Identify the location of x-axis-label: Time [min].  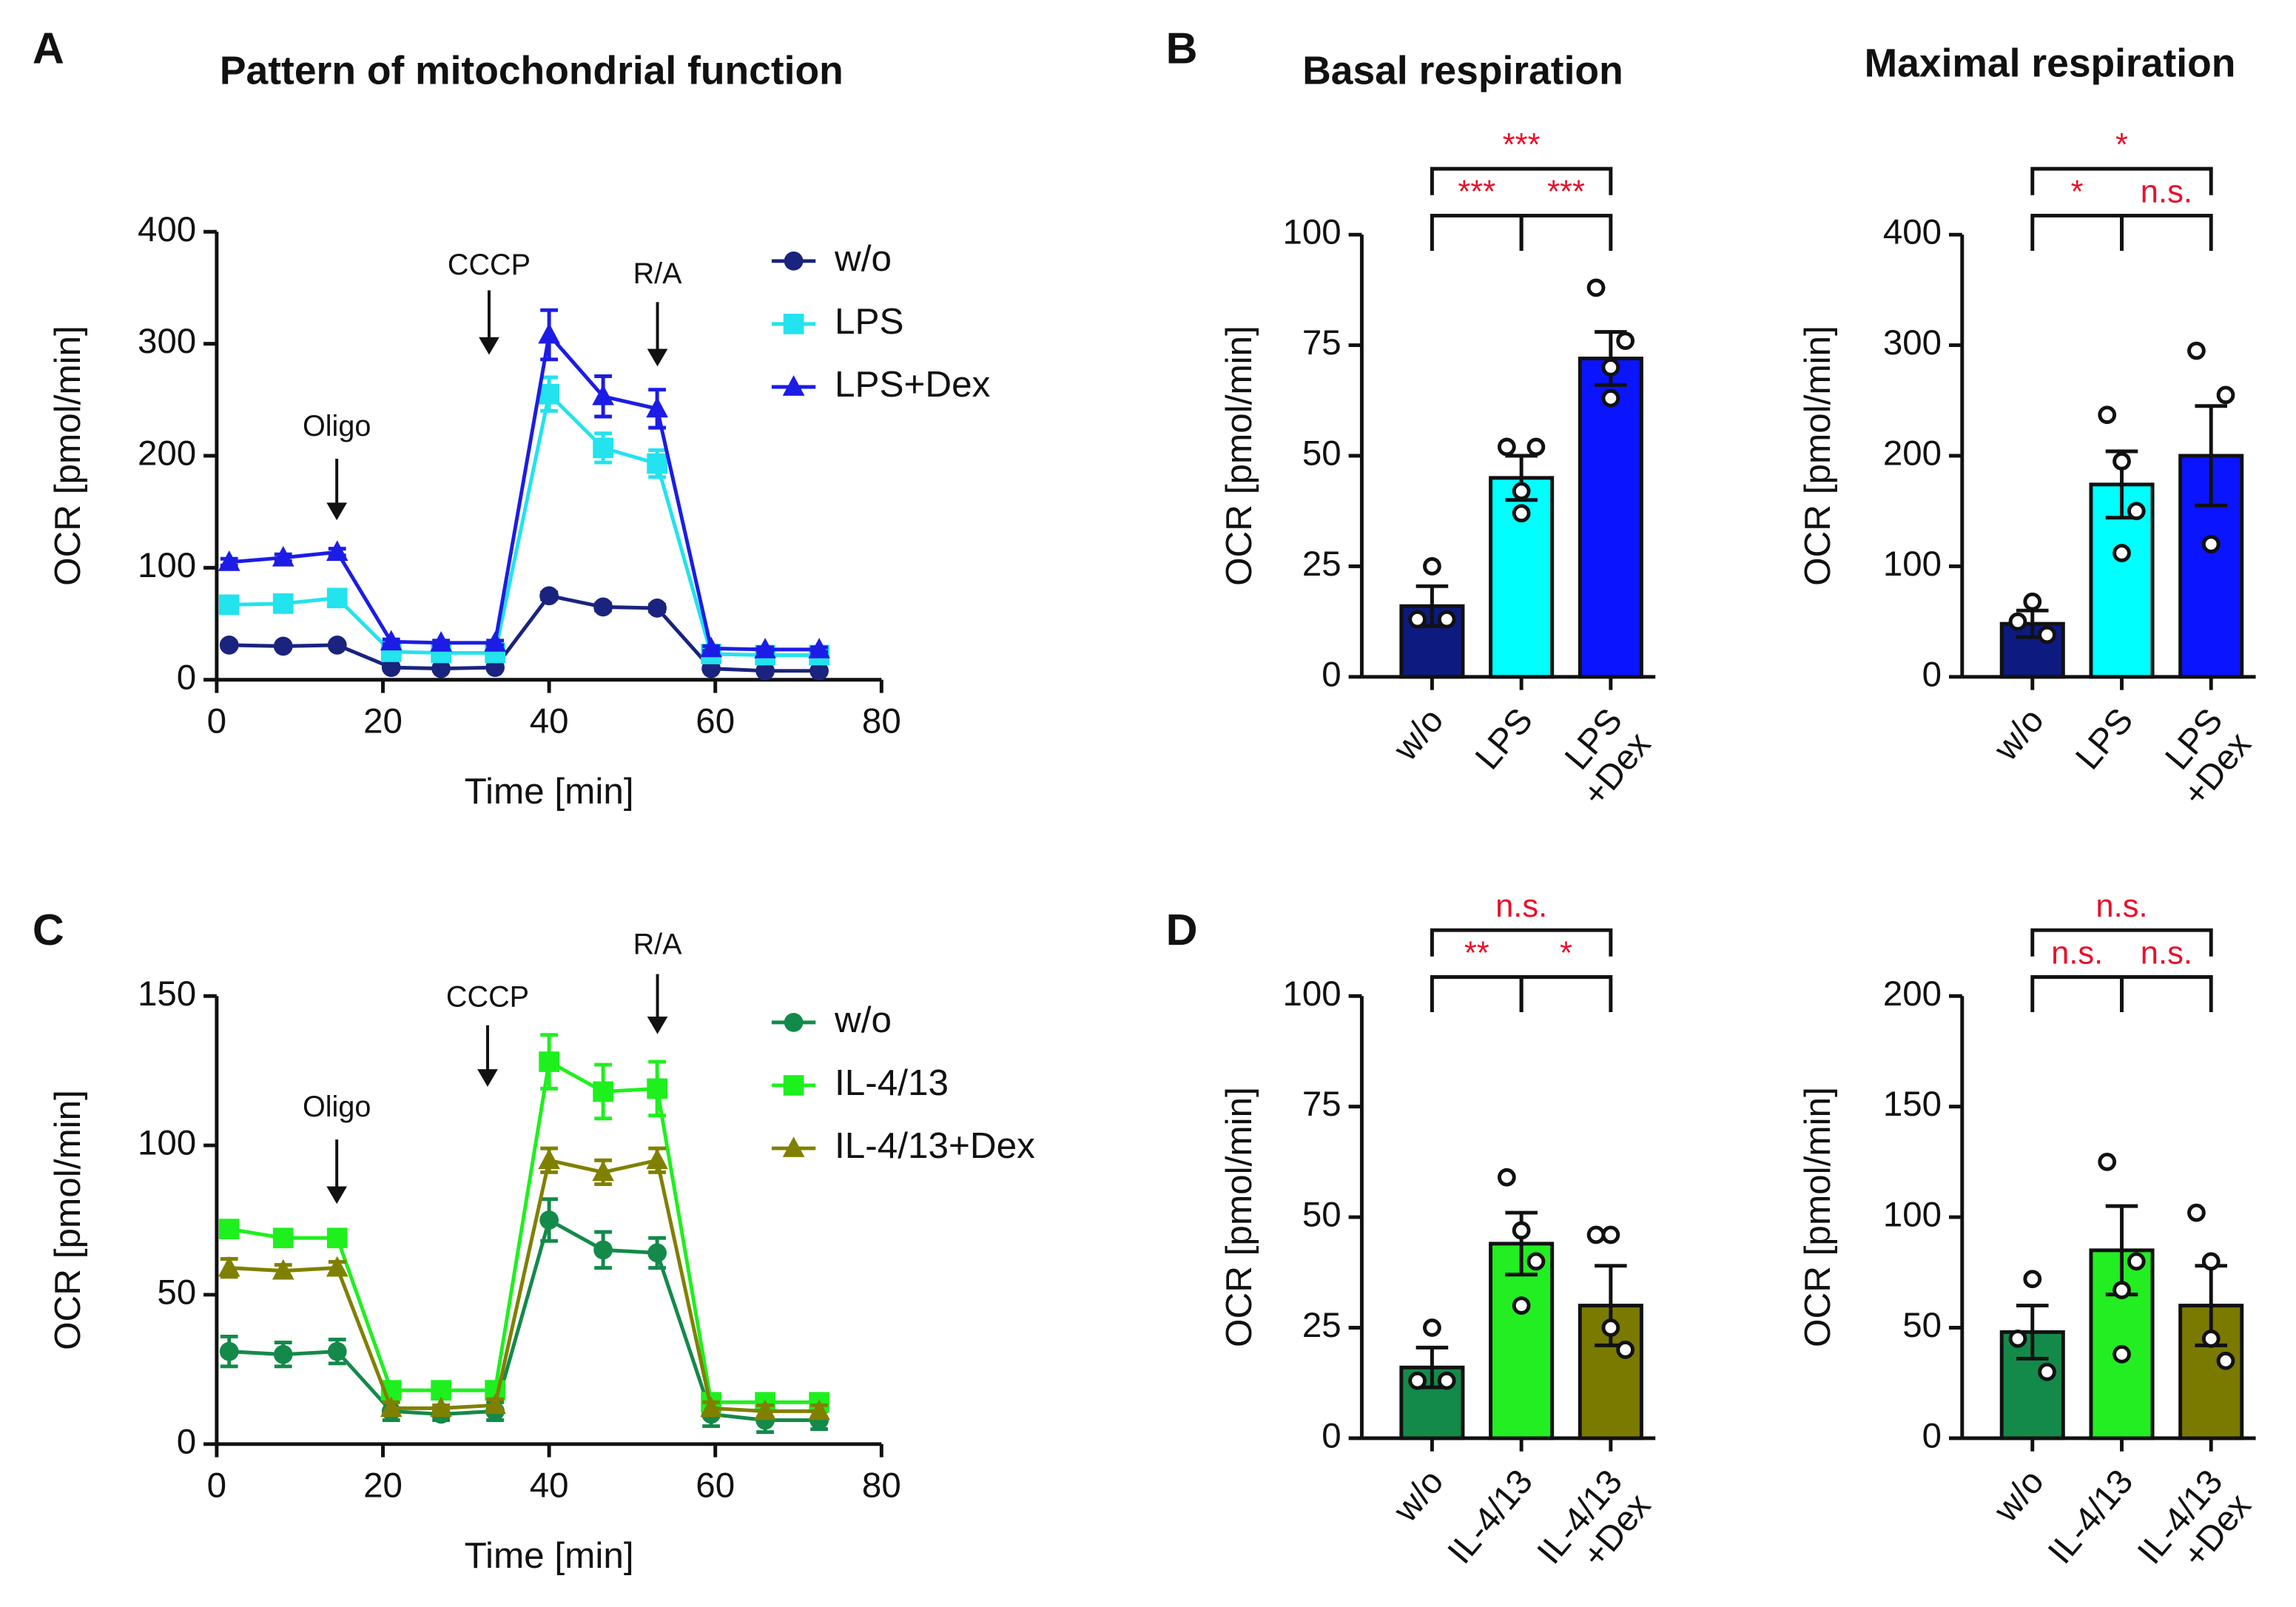
(549, 1555).